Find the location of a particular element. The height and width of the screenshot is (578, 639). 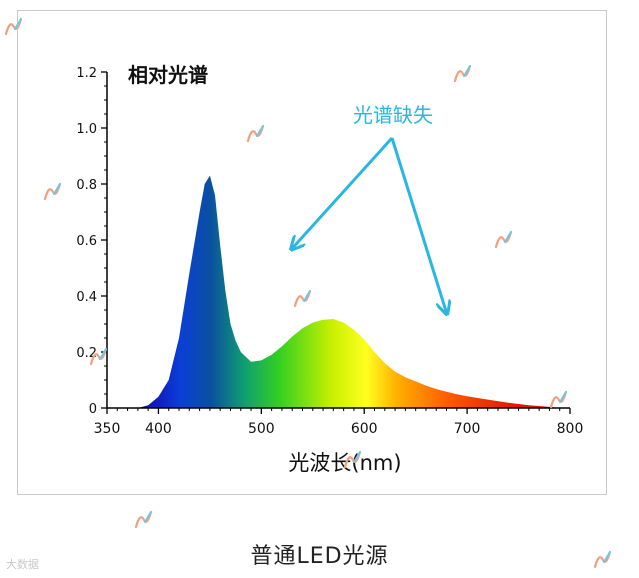

annotation-layer is located at coordinates (369, 224).